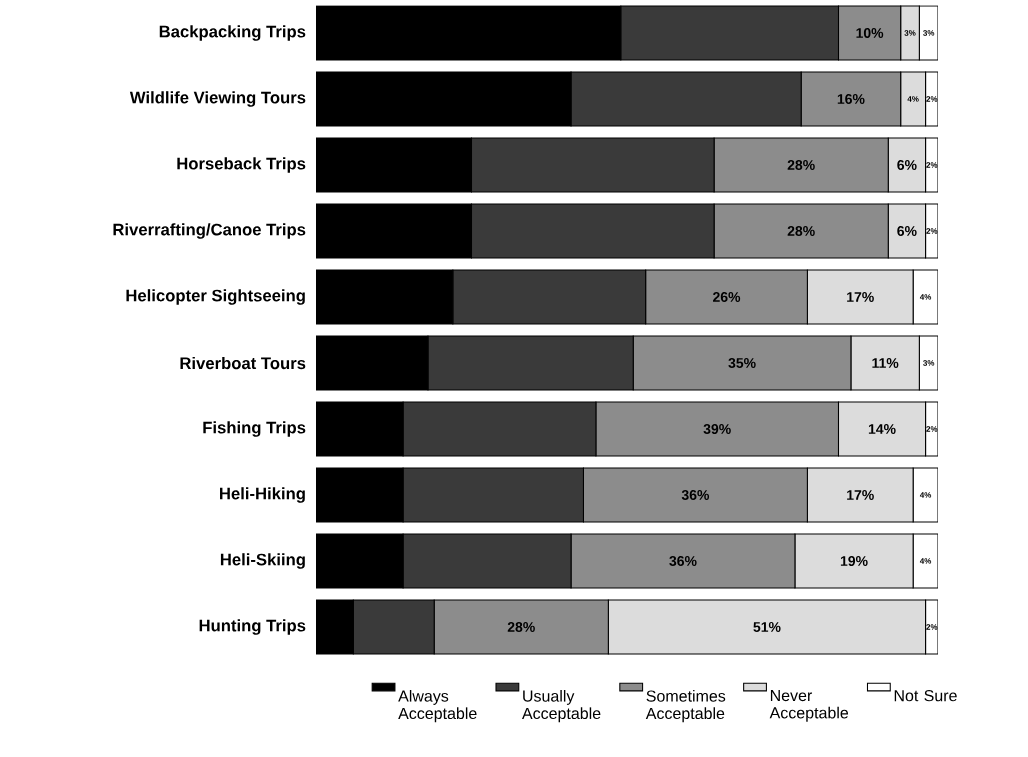  Describe the element at coordinates (243, 363) in the screenshot. I see `y-tick-label: Riverboat Tours` at that location.